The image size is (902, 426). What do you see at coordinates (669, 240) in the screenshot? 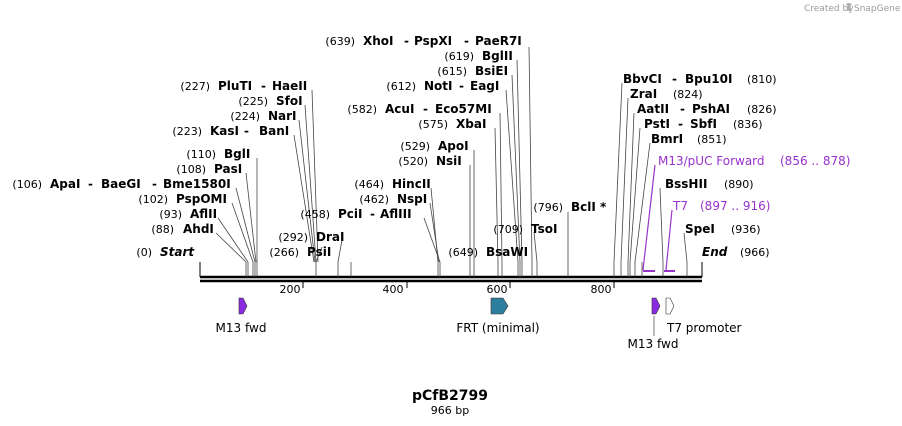
I see `t7-primer-leader` at bounding box center [669, 240].